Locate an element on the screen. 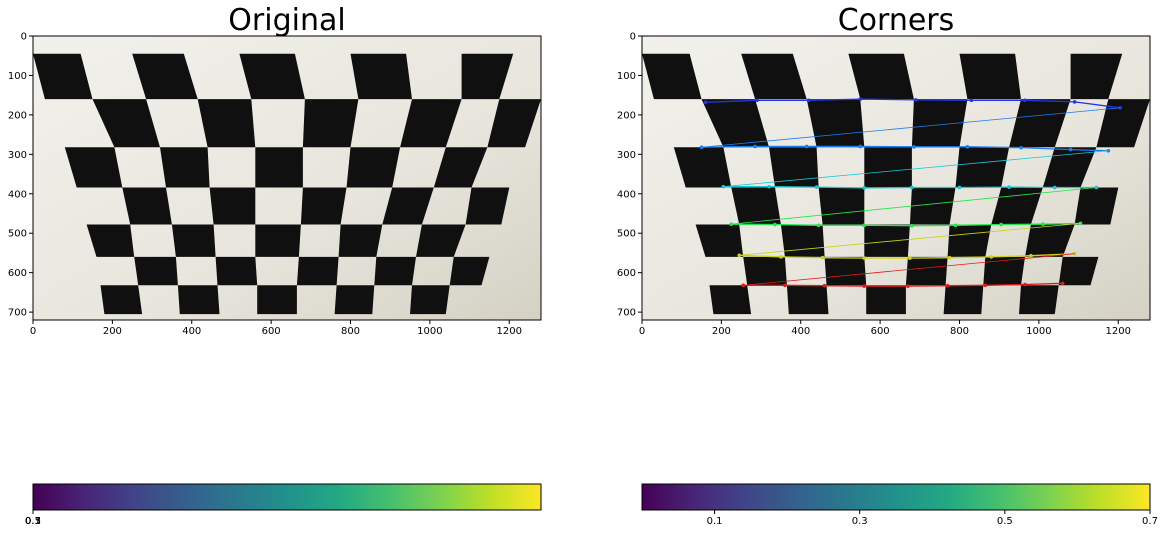  left-panel-title: Original is located at coordinates (286, 20).